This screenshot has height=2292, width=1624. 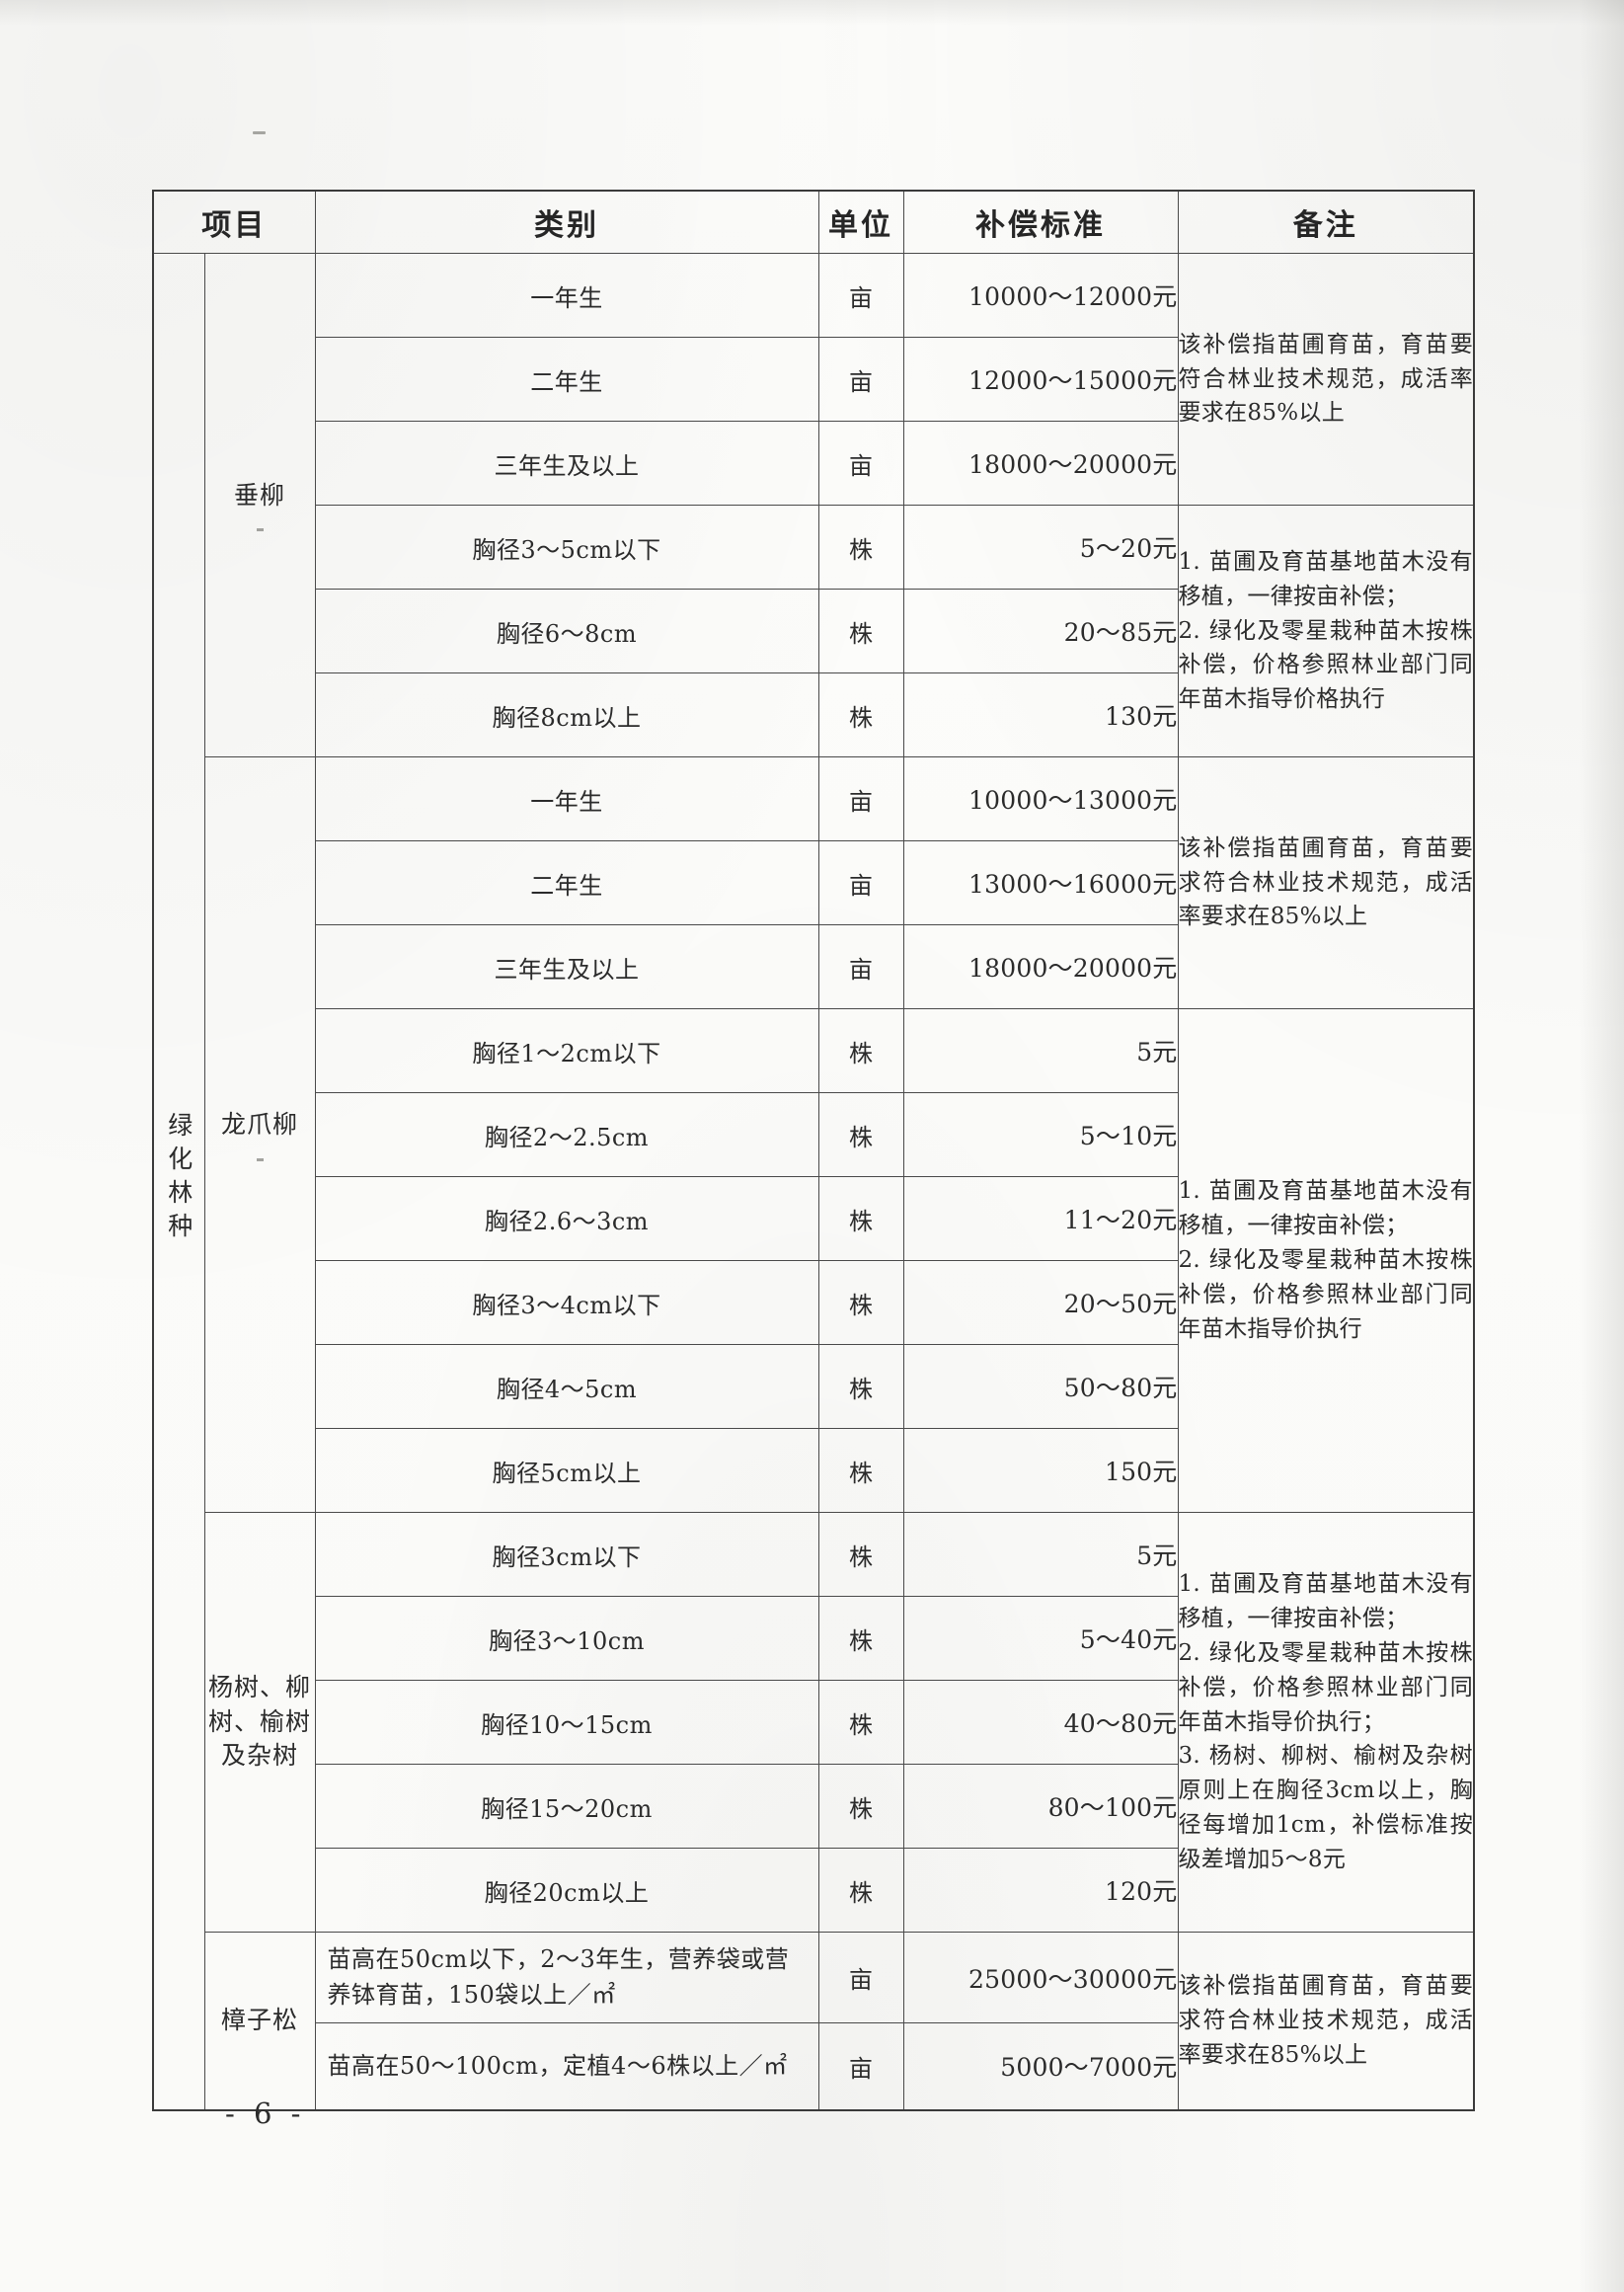 I want to click on remark-text: 该补偿指苗圃育苗，育苗要符合林业技术规范，成活率要求在85%以上, so click(x=1325, y=379).